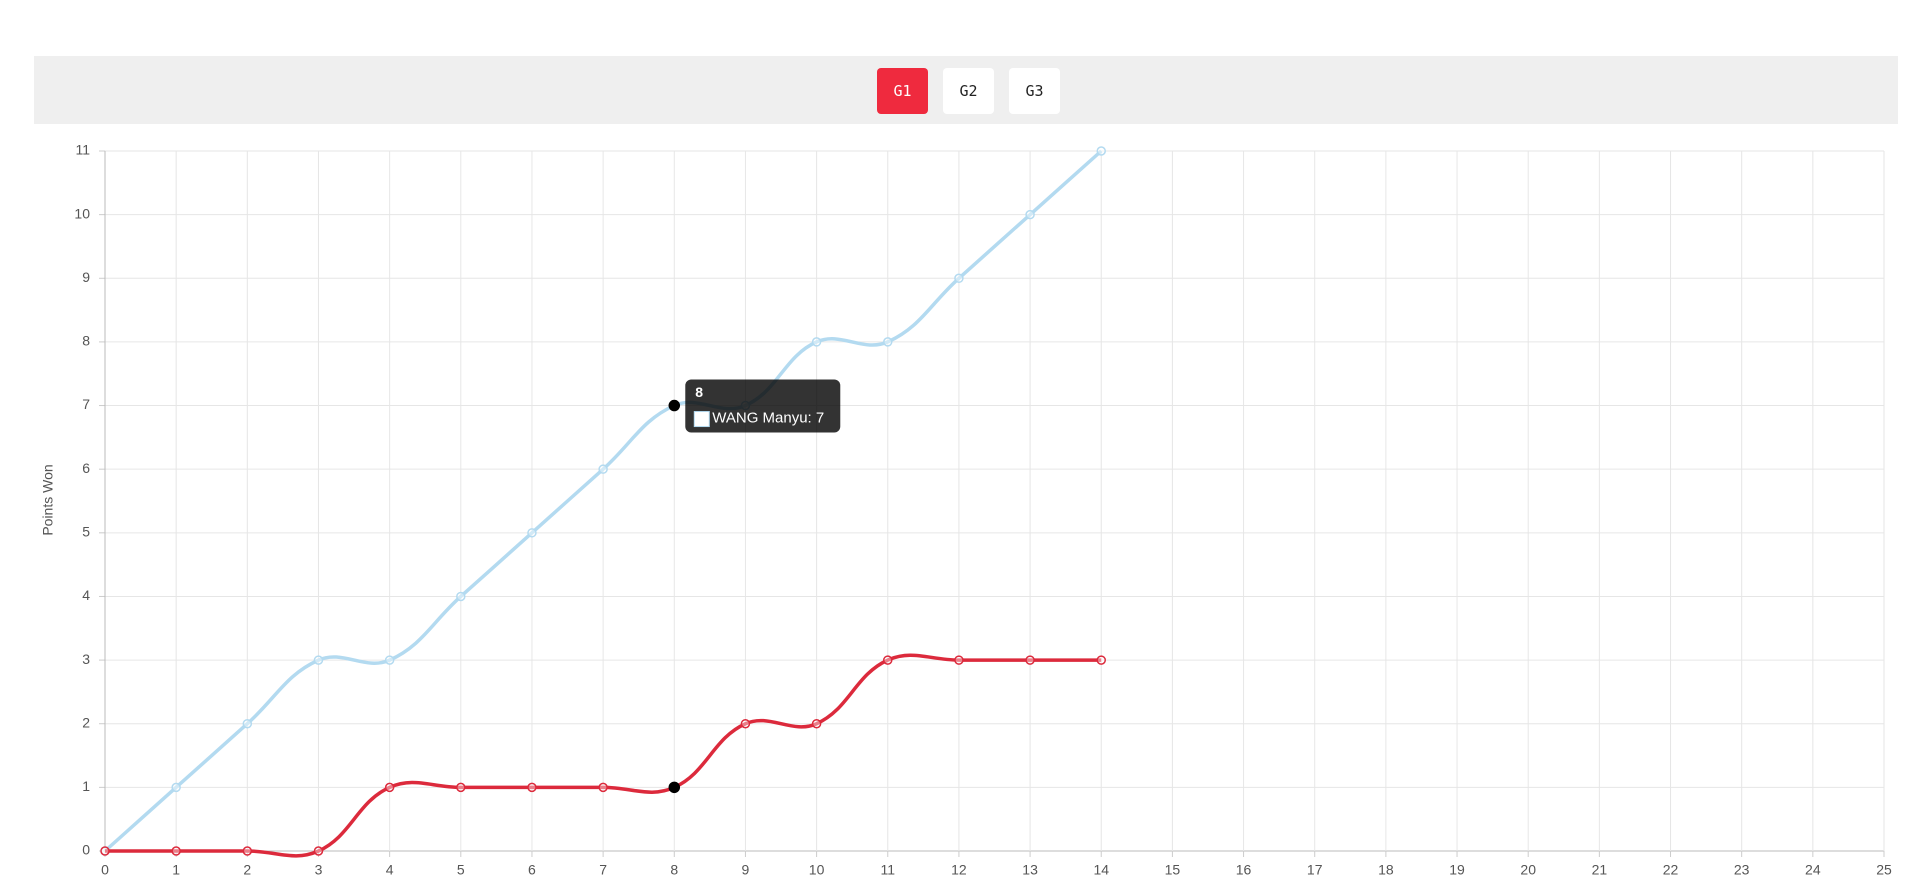 Image resolution: width=1908 pixels, height=892 pixels. Describe the element at coordinates (1884, 870) in the screenshot. I see `x-tick-label: 25` at that location.